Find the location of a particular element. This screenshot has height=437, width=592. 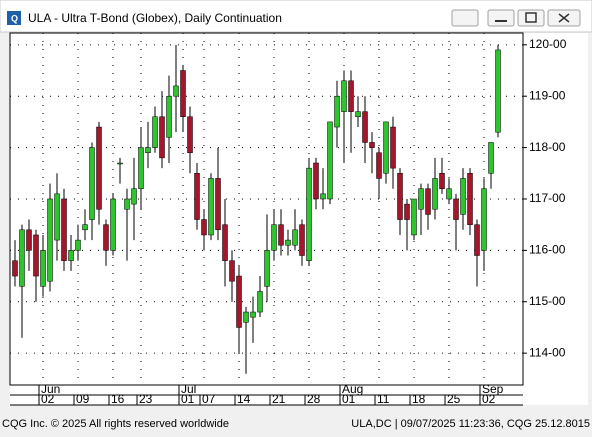

x-tick-label: 16 is located at coordinates (118, 399).